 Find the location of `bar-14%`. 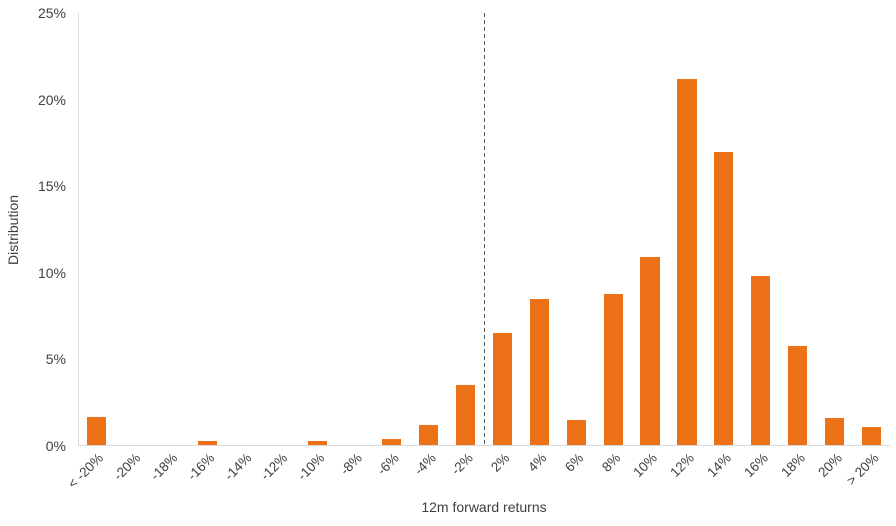

bar-14% is located at coordinates (724, 298).